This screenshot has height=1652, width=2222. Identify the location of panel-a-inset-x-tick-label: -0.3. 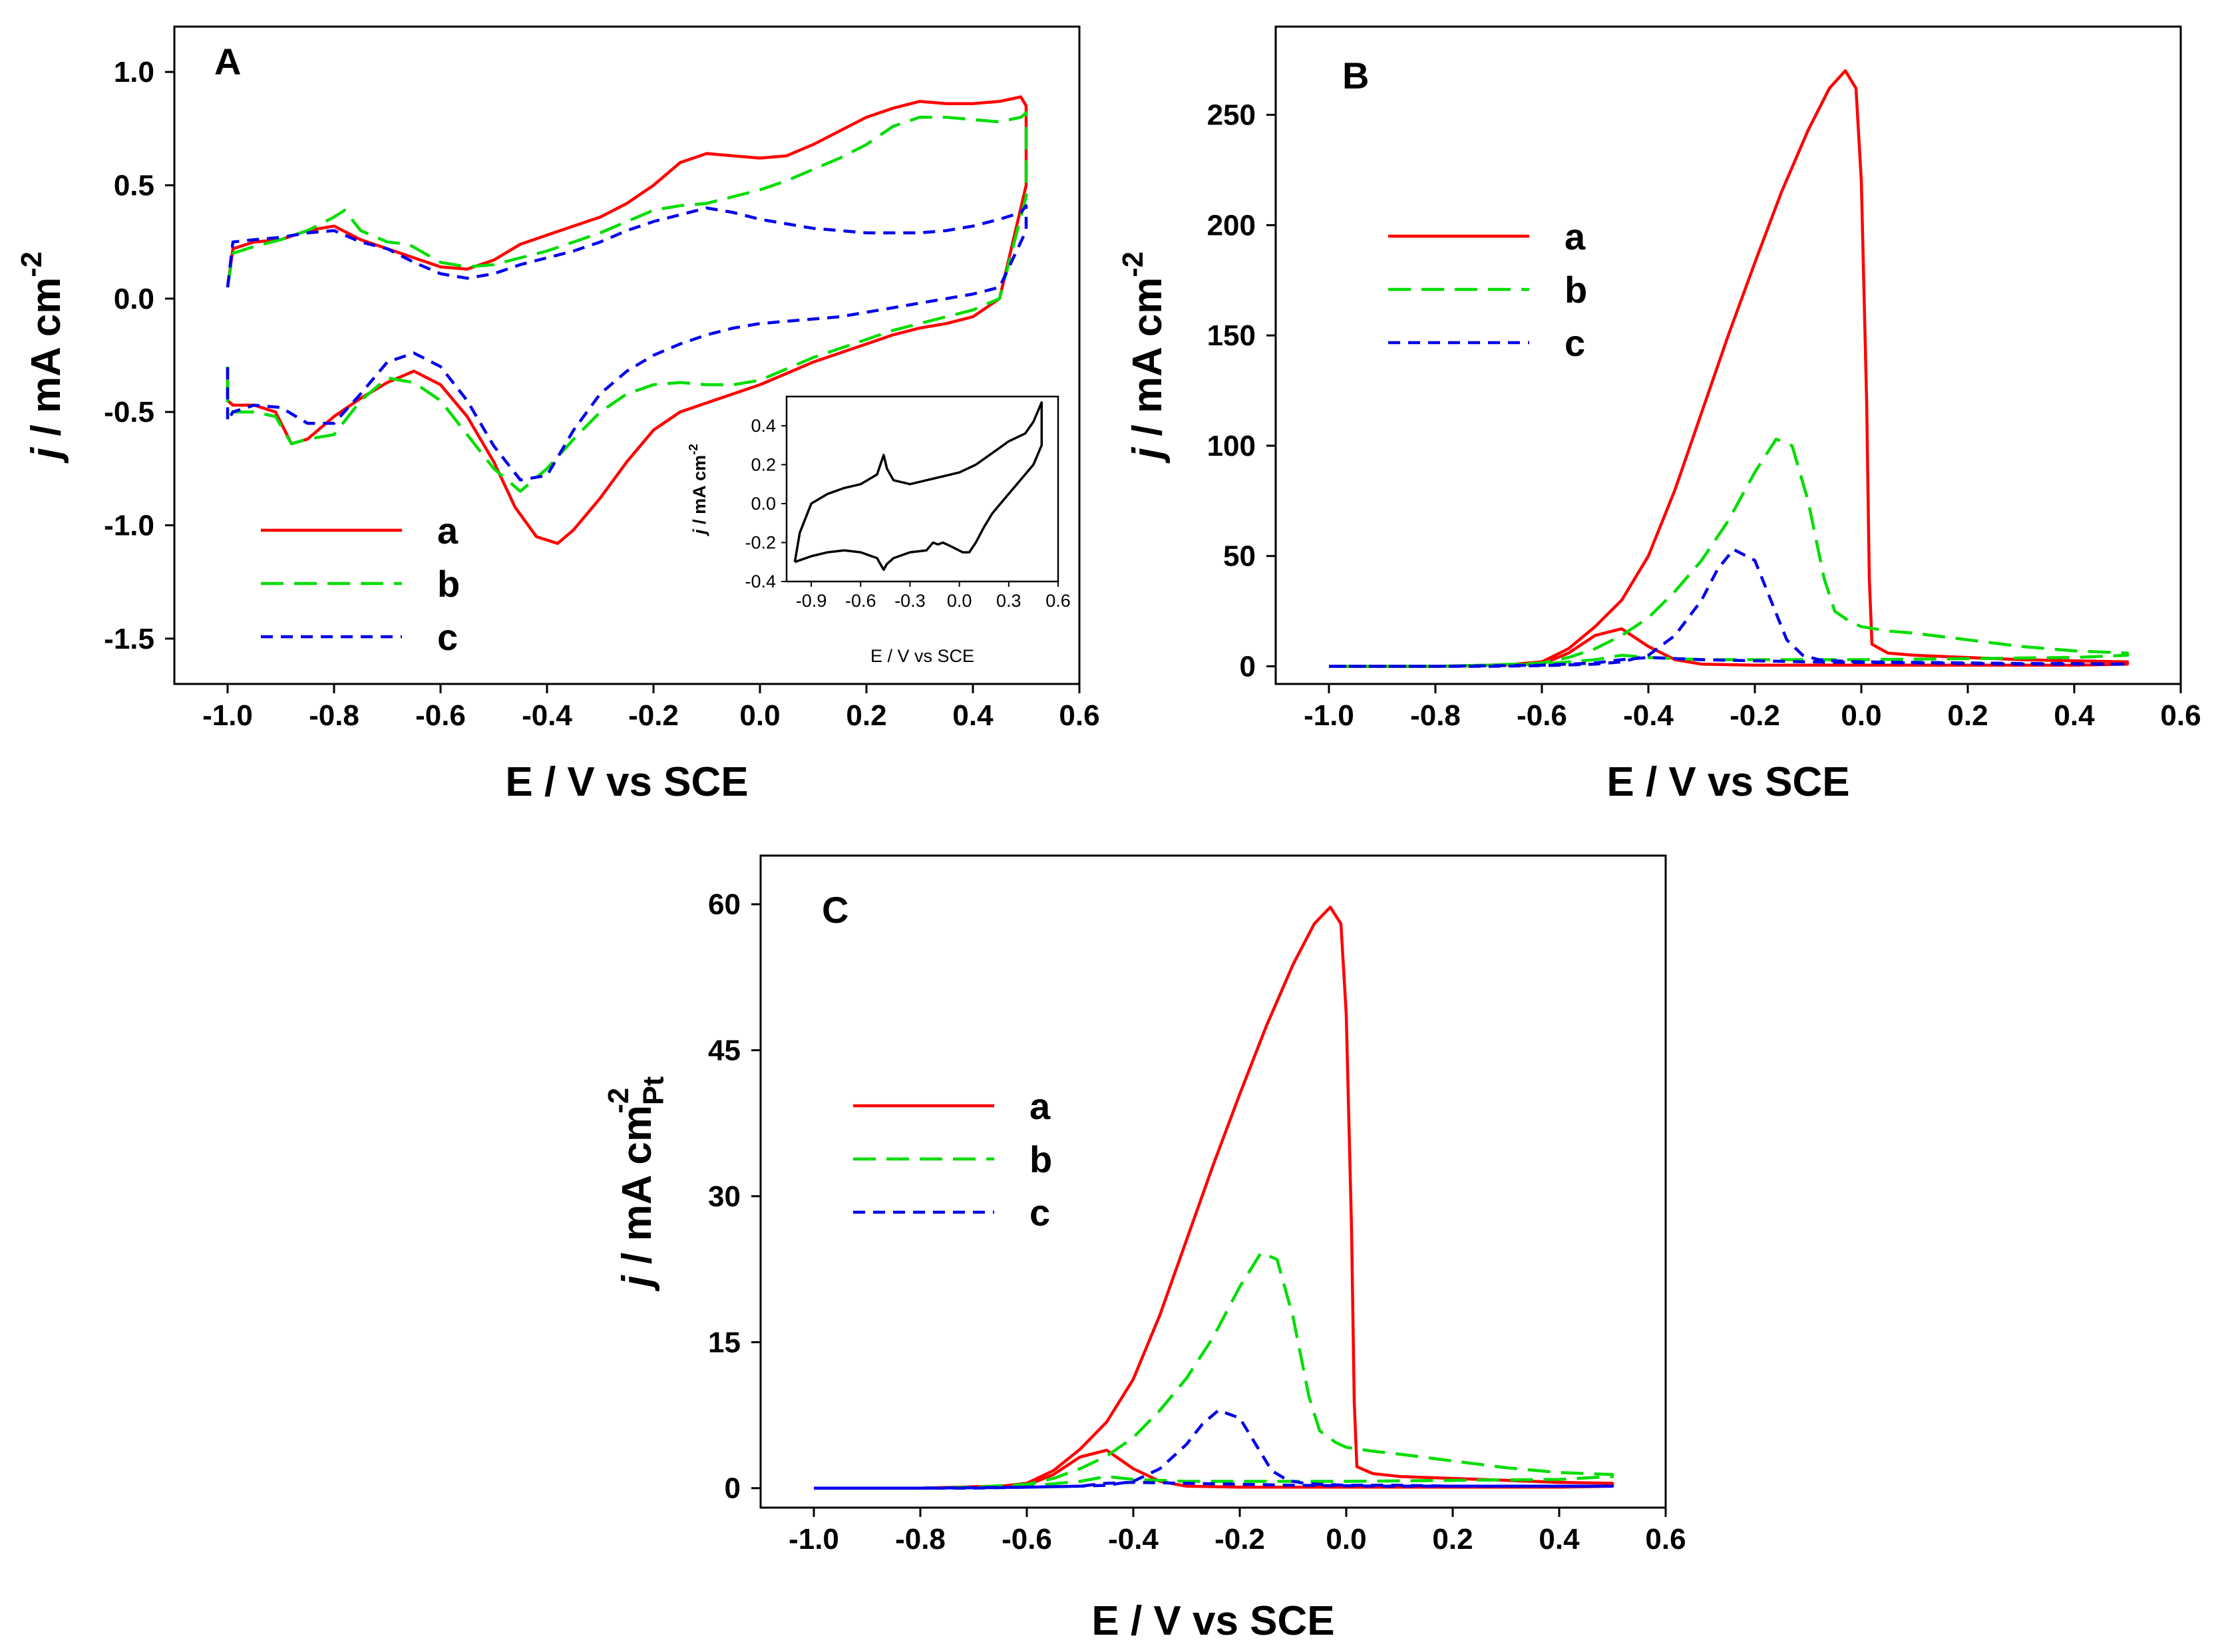
(910, 601).